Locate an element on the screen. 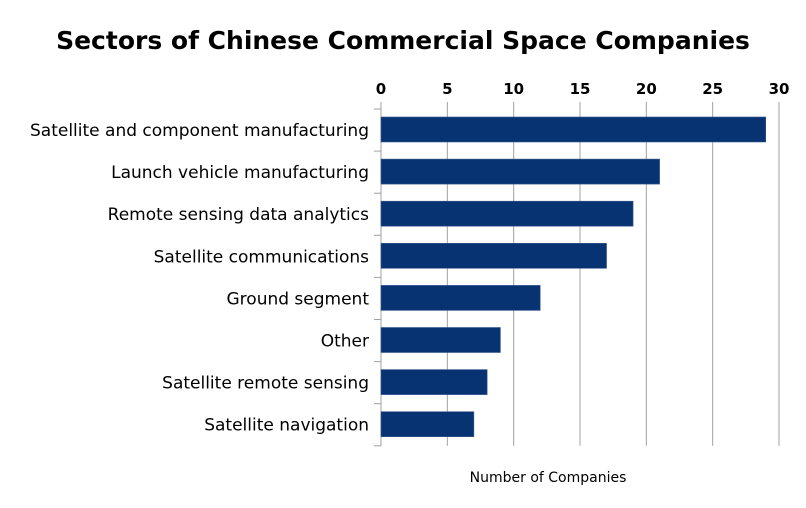 The width and height of the screenshot is (806, 508). category-label: Remote sensing data analytics is located at coordinates (238, 215).